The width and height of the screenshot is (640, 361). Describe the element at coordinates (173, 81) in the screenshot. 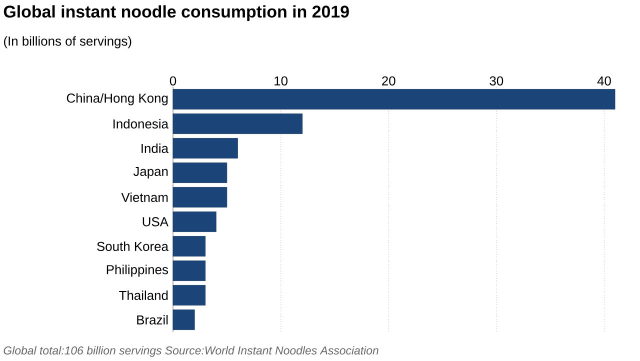

I see `x-tick-label: 0` at that location.